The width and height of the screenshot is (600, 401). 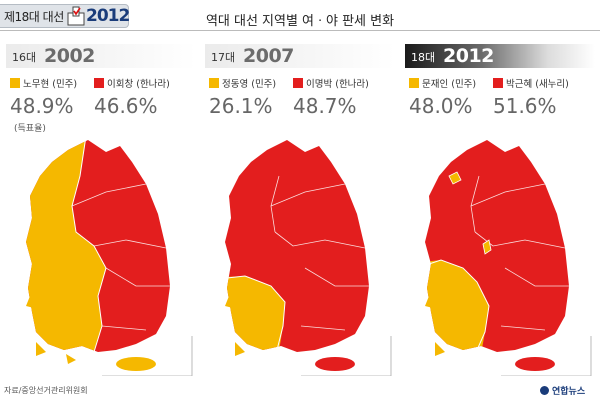 I want to click on vote-share-1: 48.0%, so click(x=441, y=106).